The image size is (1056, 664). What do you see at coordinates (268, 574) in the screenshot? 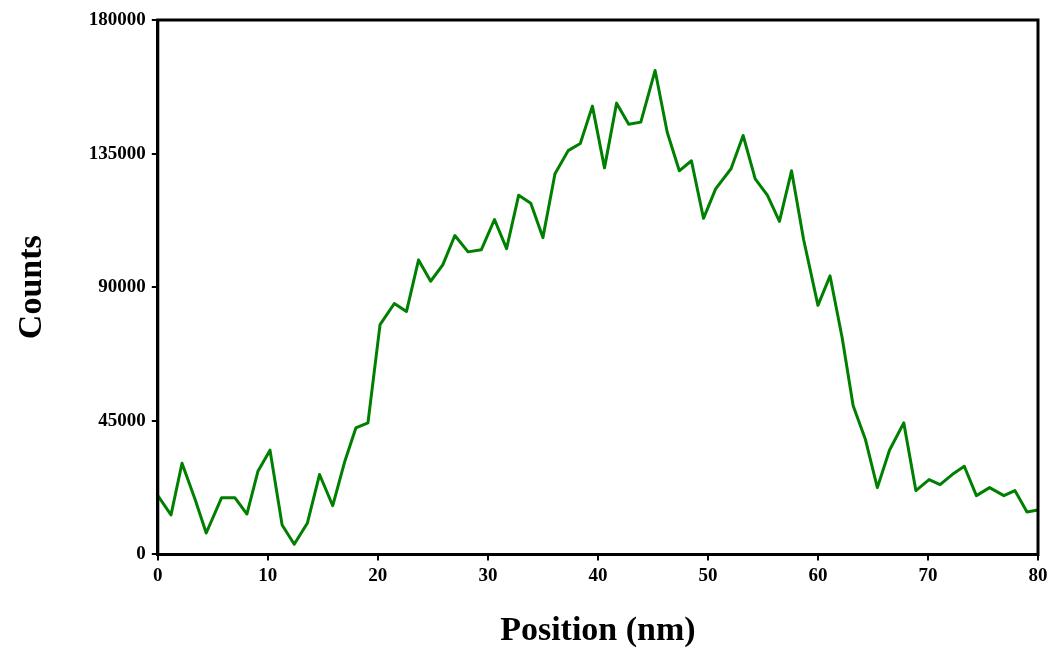
I see `x-tick-label: 10` at bounding box center [268, 574].